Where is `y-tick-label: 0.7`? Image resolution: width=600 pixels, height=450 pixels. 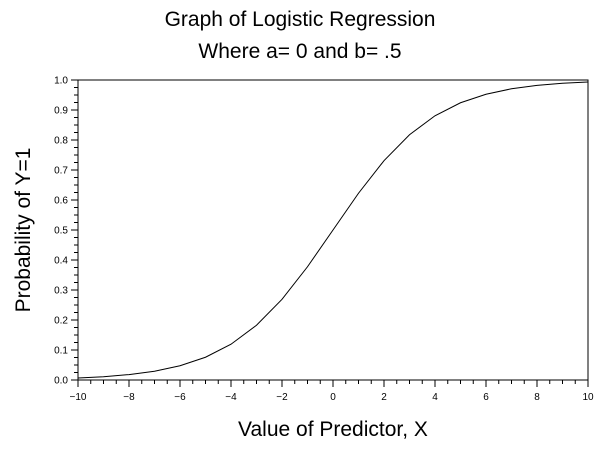 y-tick-label: 0.7 is located at coordinates (61, 171).